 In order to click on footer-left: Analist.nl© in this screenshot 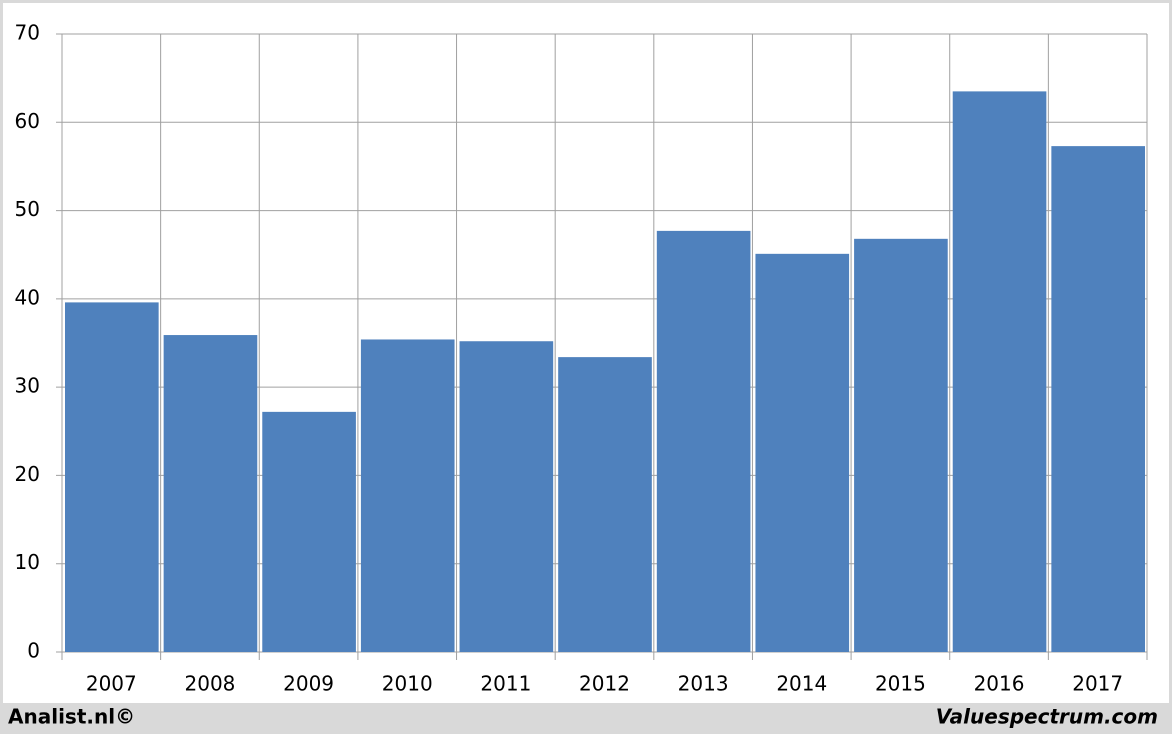, I will do `click(71, 717)`.